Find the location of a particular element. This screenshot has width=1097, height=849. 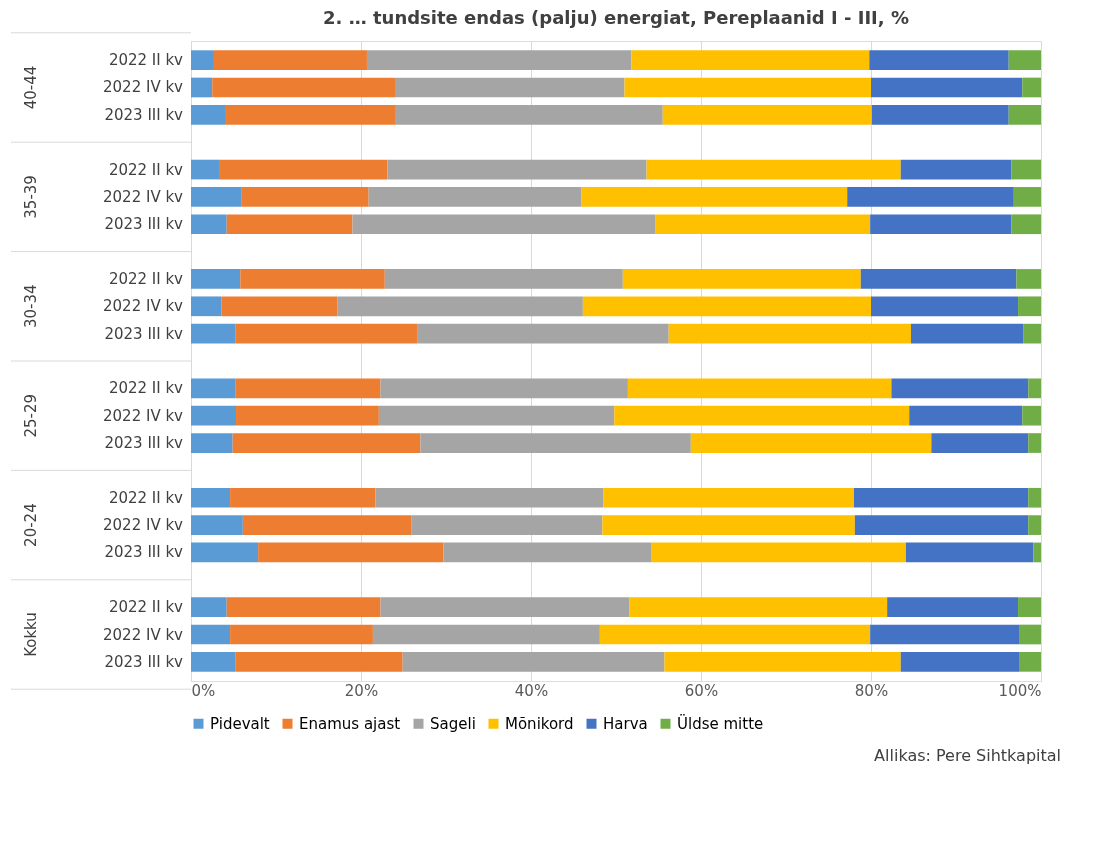

text: 40-44 is located at coordinates (31, 87).